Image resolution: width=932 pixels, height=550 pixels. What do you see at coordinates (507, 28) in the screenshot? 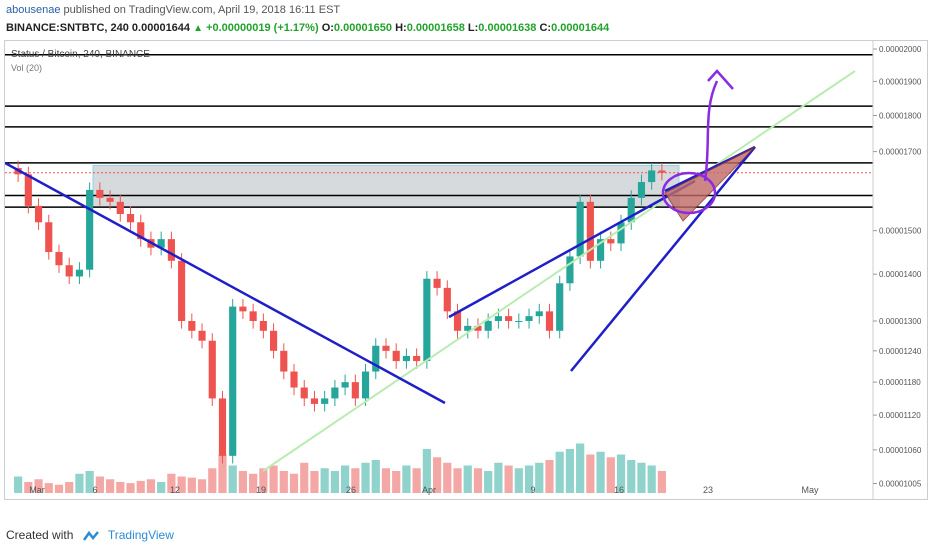
I see `low-value: 0.00001638` at bounding box center [507, 28].